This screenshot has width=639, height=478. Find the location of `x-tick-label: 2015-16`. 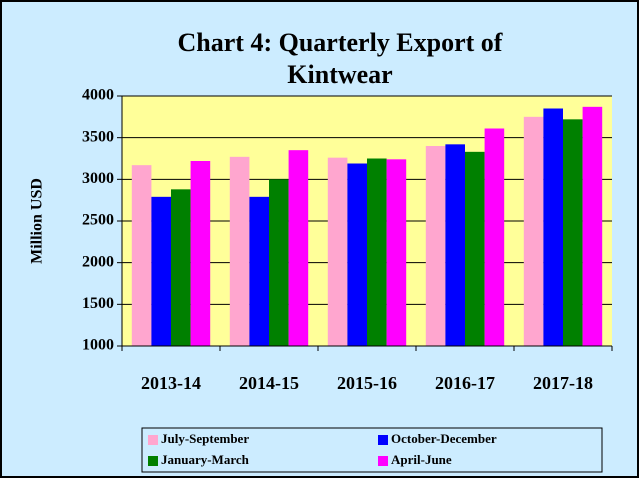

x-tick-label: 2015-16 is located at coordinates (367, 383).